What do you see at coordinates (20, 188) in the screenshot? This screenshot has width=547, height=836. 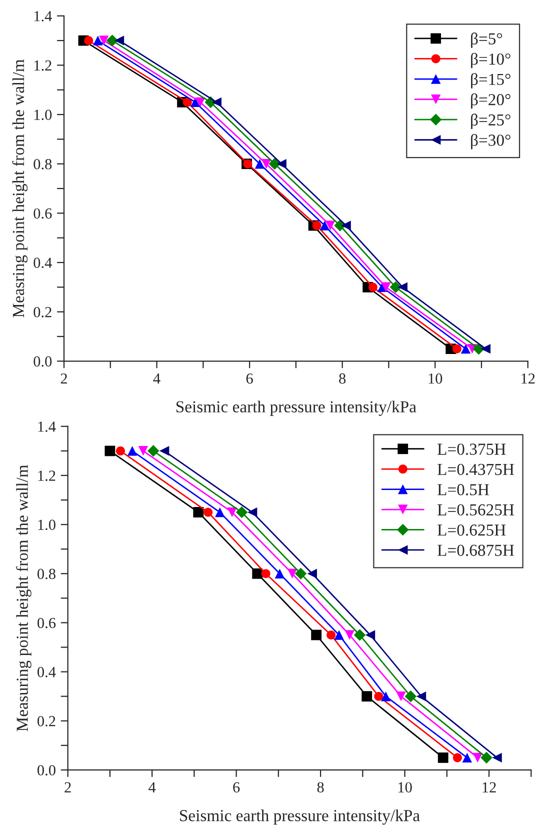 I see `y-axis-title: Measring point height from the wall/m` at bounding box center [20, 188].